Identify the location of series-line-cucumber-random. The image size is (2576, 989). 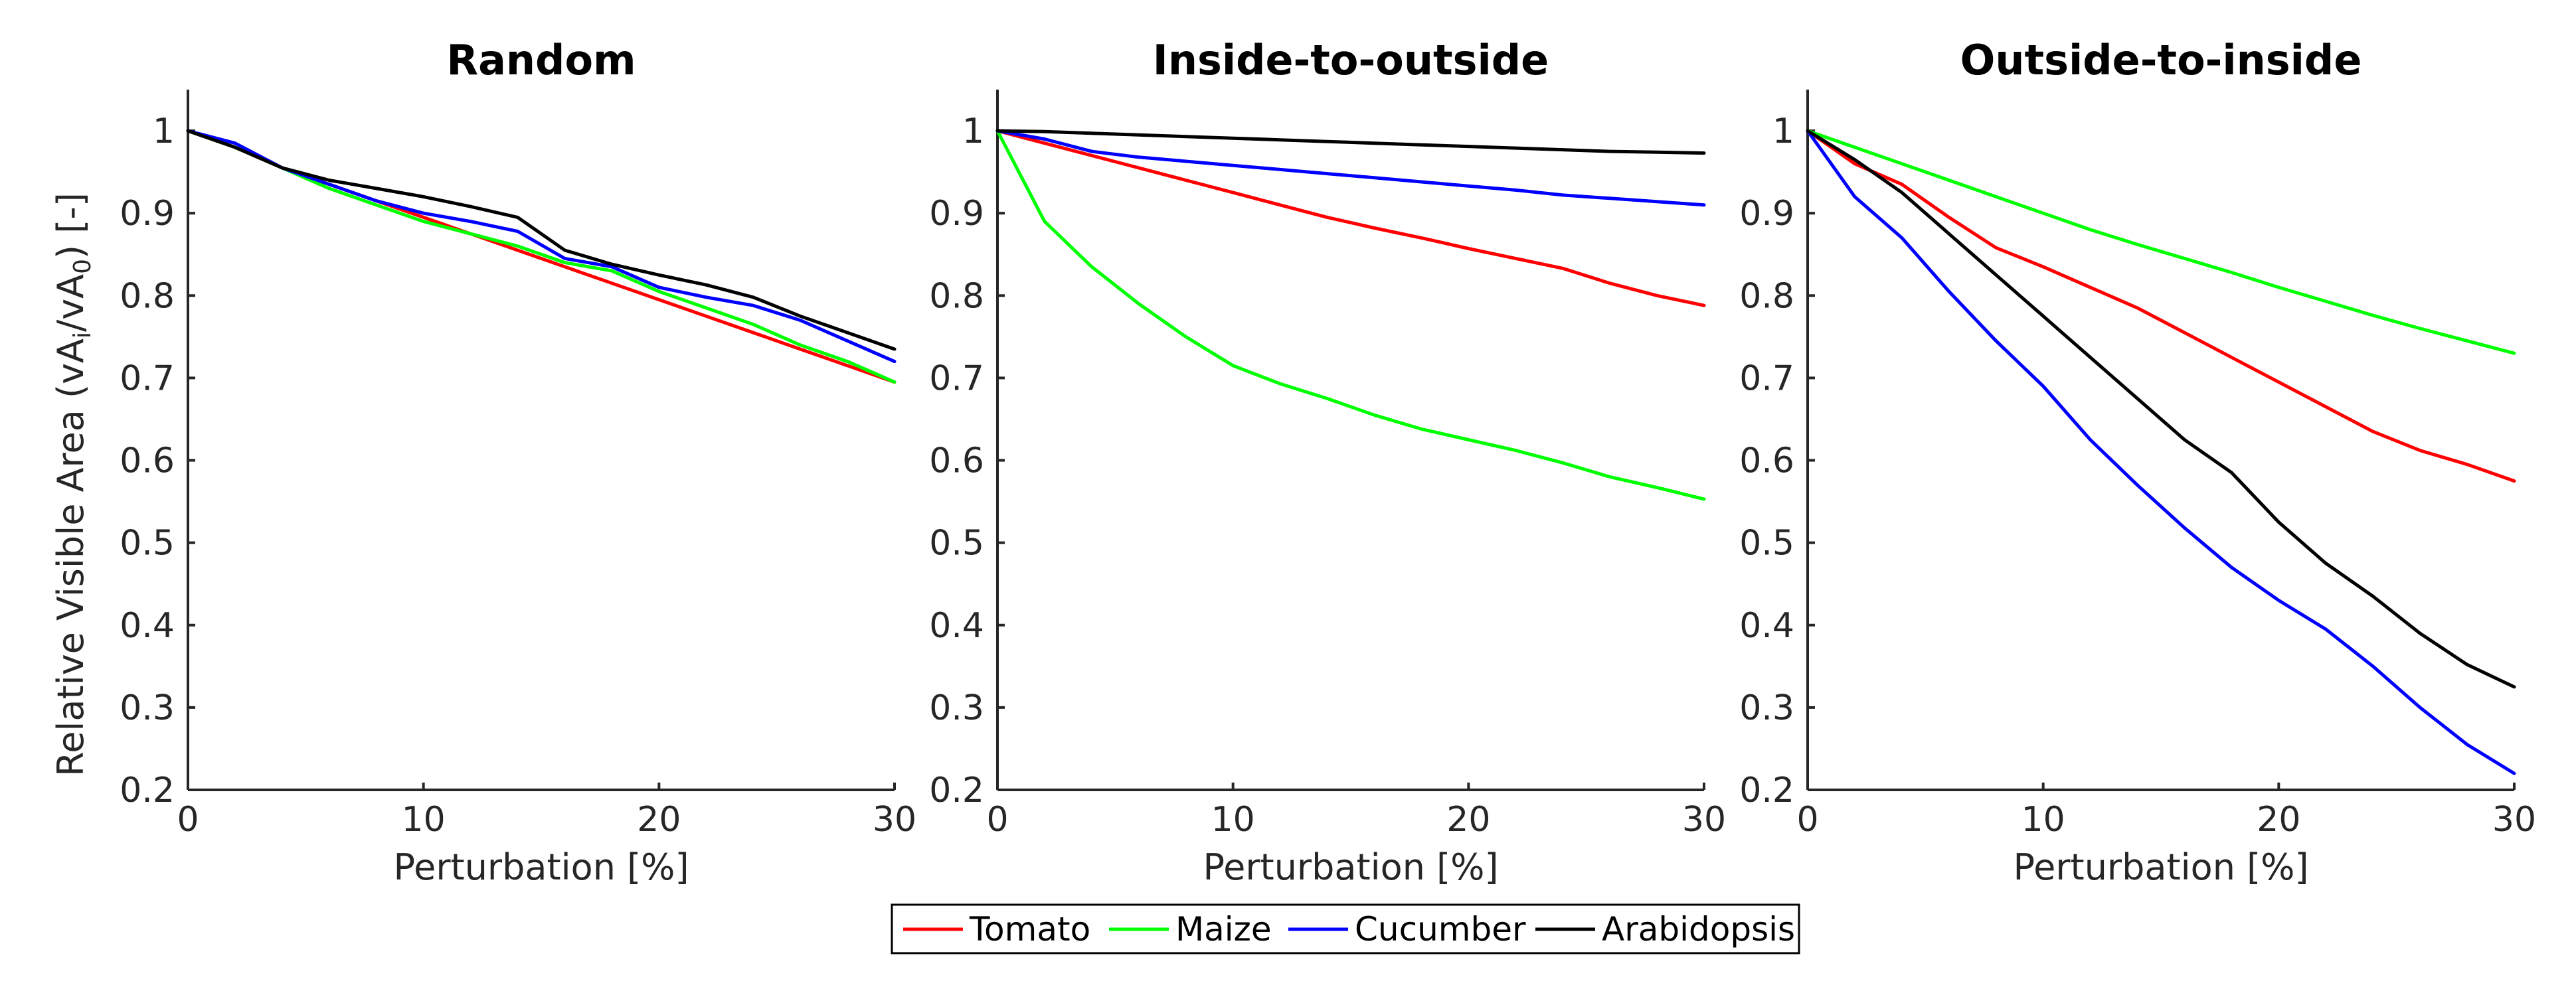
(541, 246).